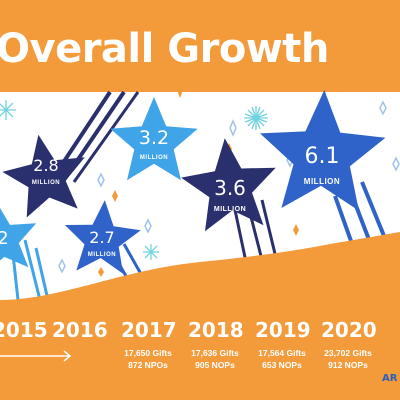  I want to click on npos-count: 653 NOPs, so click(282, 365).